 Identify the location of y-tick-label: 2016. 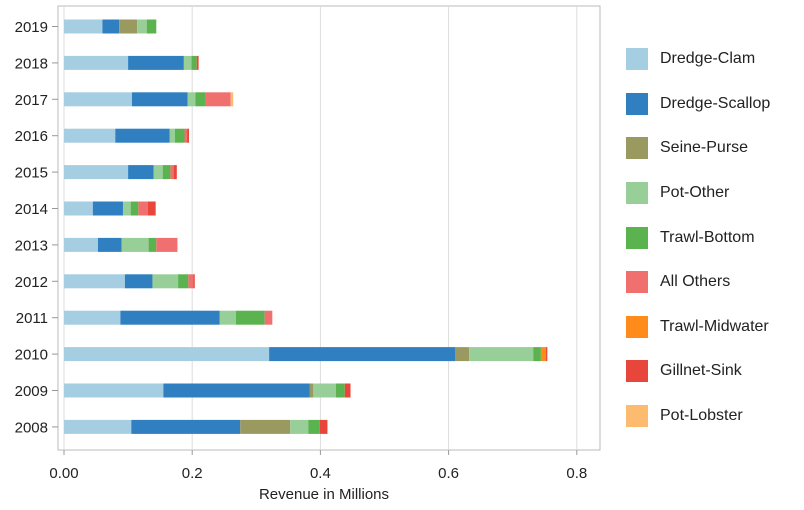
(31, 136).